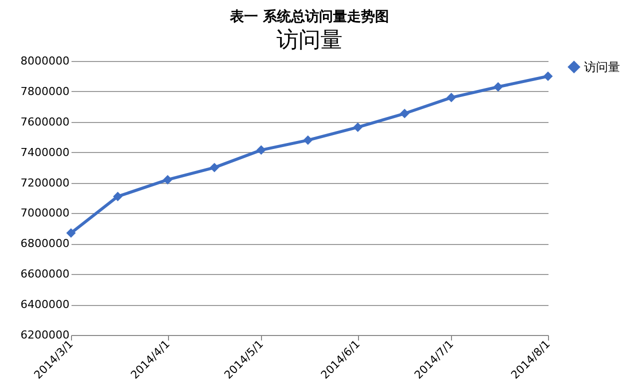 Image resolution: width=640 pixels, height=391 pixels. Describe the element at coordinates (45, 335) in the screenshot. I see `y-tick-label: 6200000` at that location.